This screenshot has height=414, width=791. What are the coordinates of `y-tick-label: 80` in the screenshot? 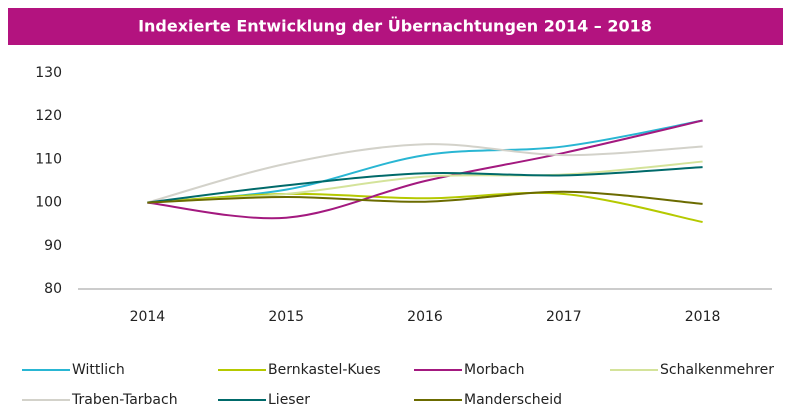 It's located at (53, 289).